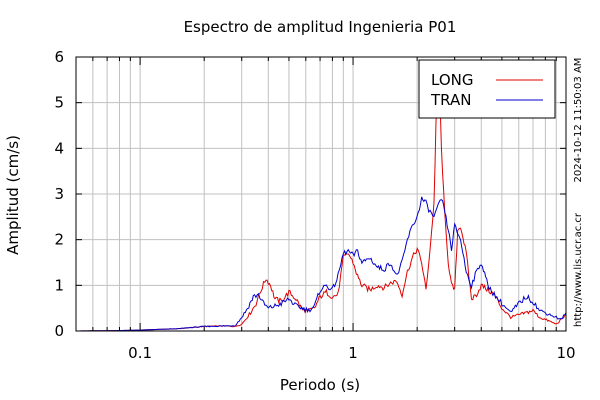 This screenshot has width=600, height=400. I want to click on y-tick-label: 2, so click(59, 240).